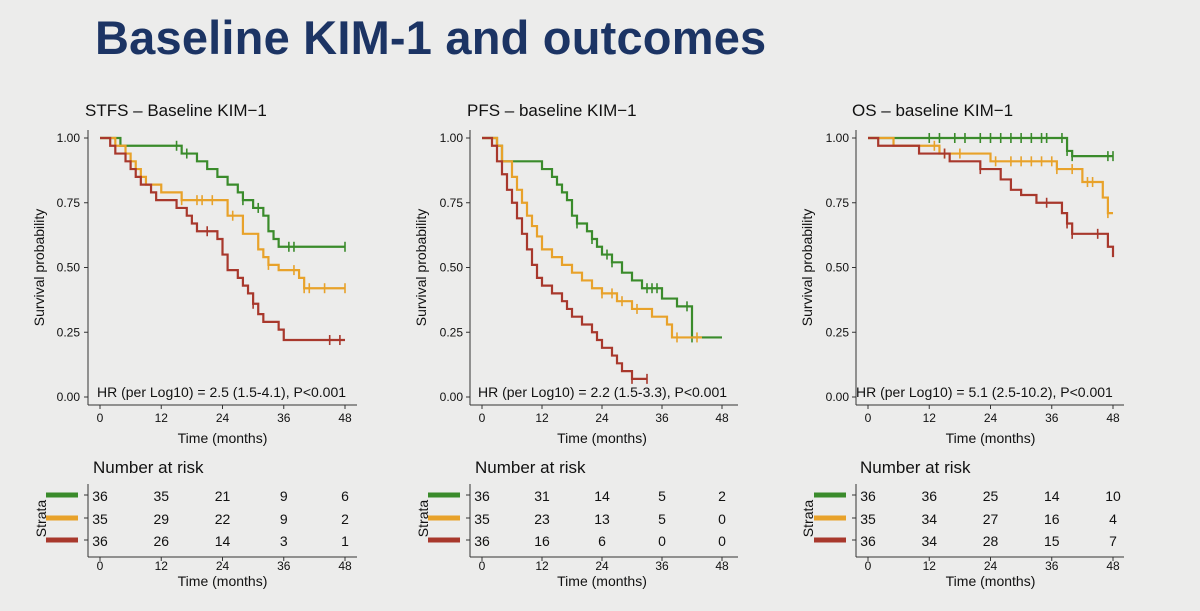  What do you see at coordinates (345, 519) in the screenshot?
I see `risk-count: 2` at bounding box center [345, 519].